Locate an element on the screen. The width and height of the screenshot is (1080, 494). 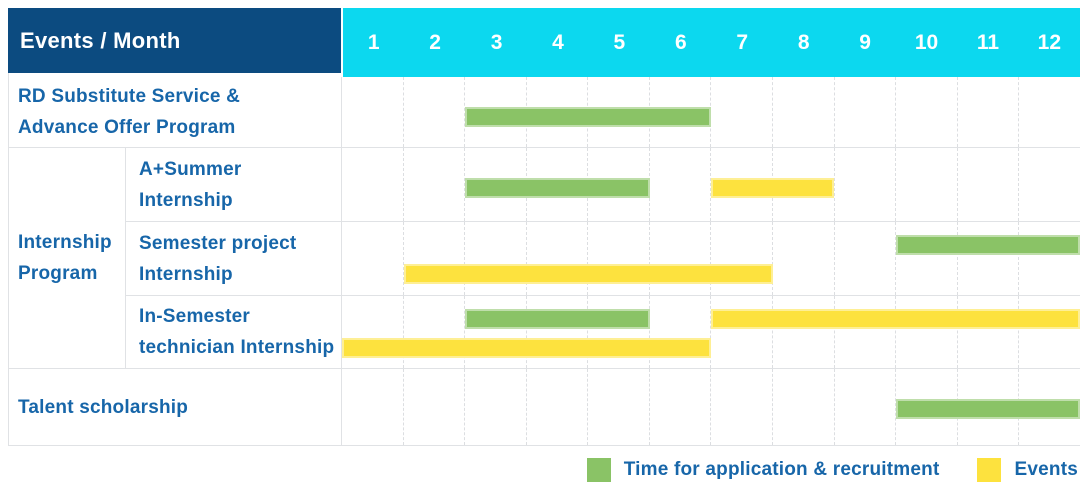
row-semester-project: Semester project Internship is located at coordinates (603, 259).